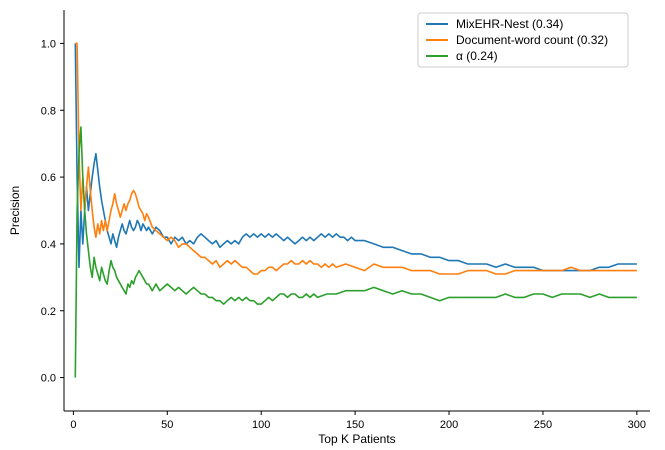  What do you see at coordinates (48, 111) in the screenshot?
I see `y-tick-label: 0.8` at bounding box center [48, 111].